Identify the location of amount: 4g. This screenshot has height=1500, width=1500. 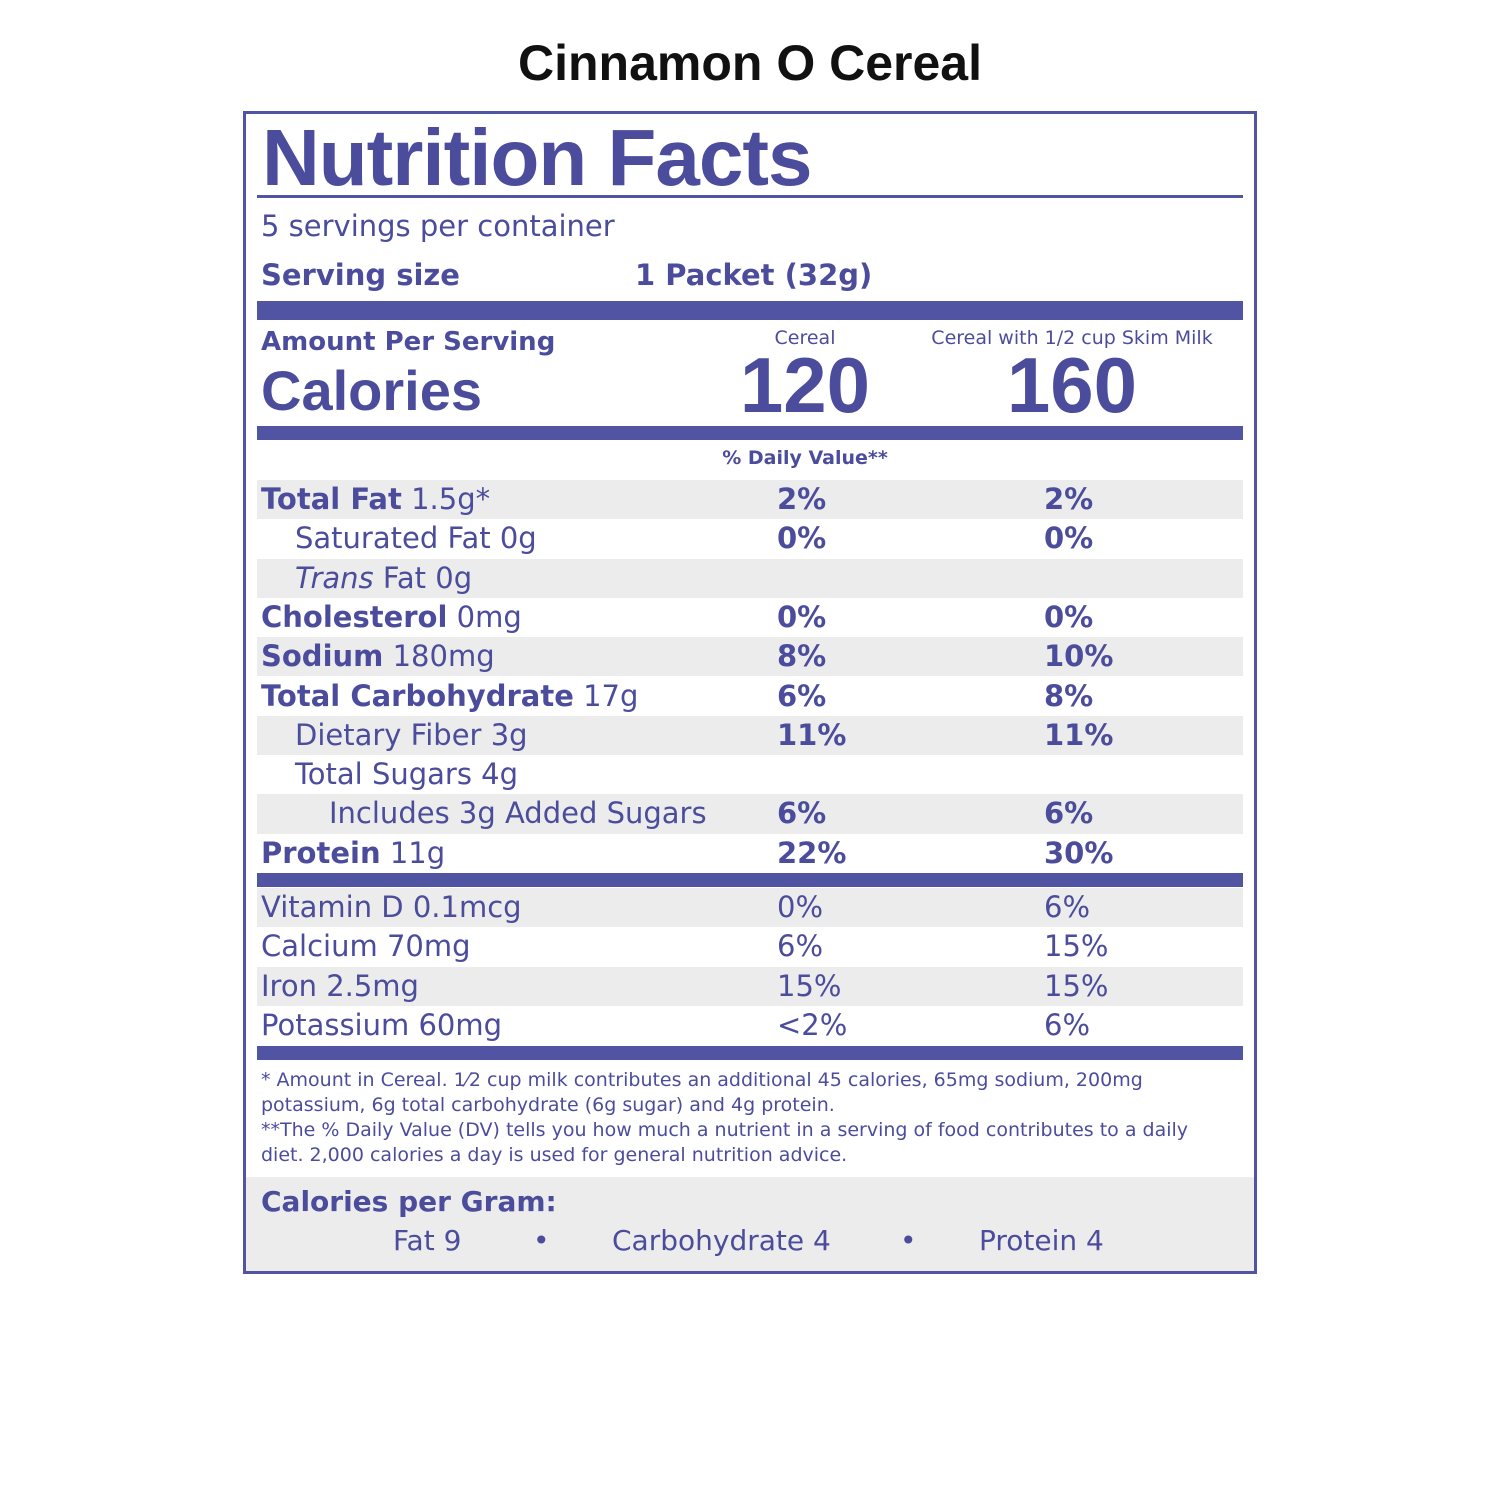
(500, 774).